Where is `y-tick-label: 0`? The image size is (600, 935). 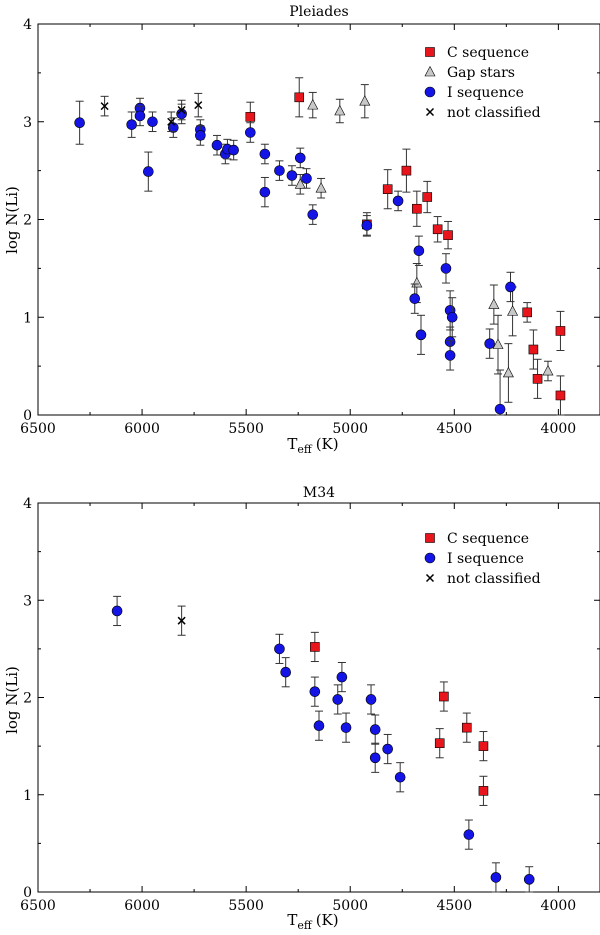
y-tick-label: 0 is located at coordinates (27, 893).